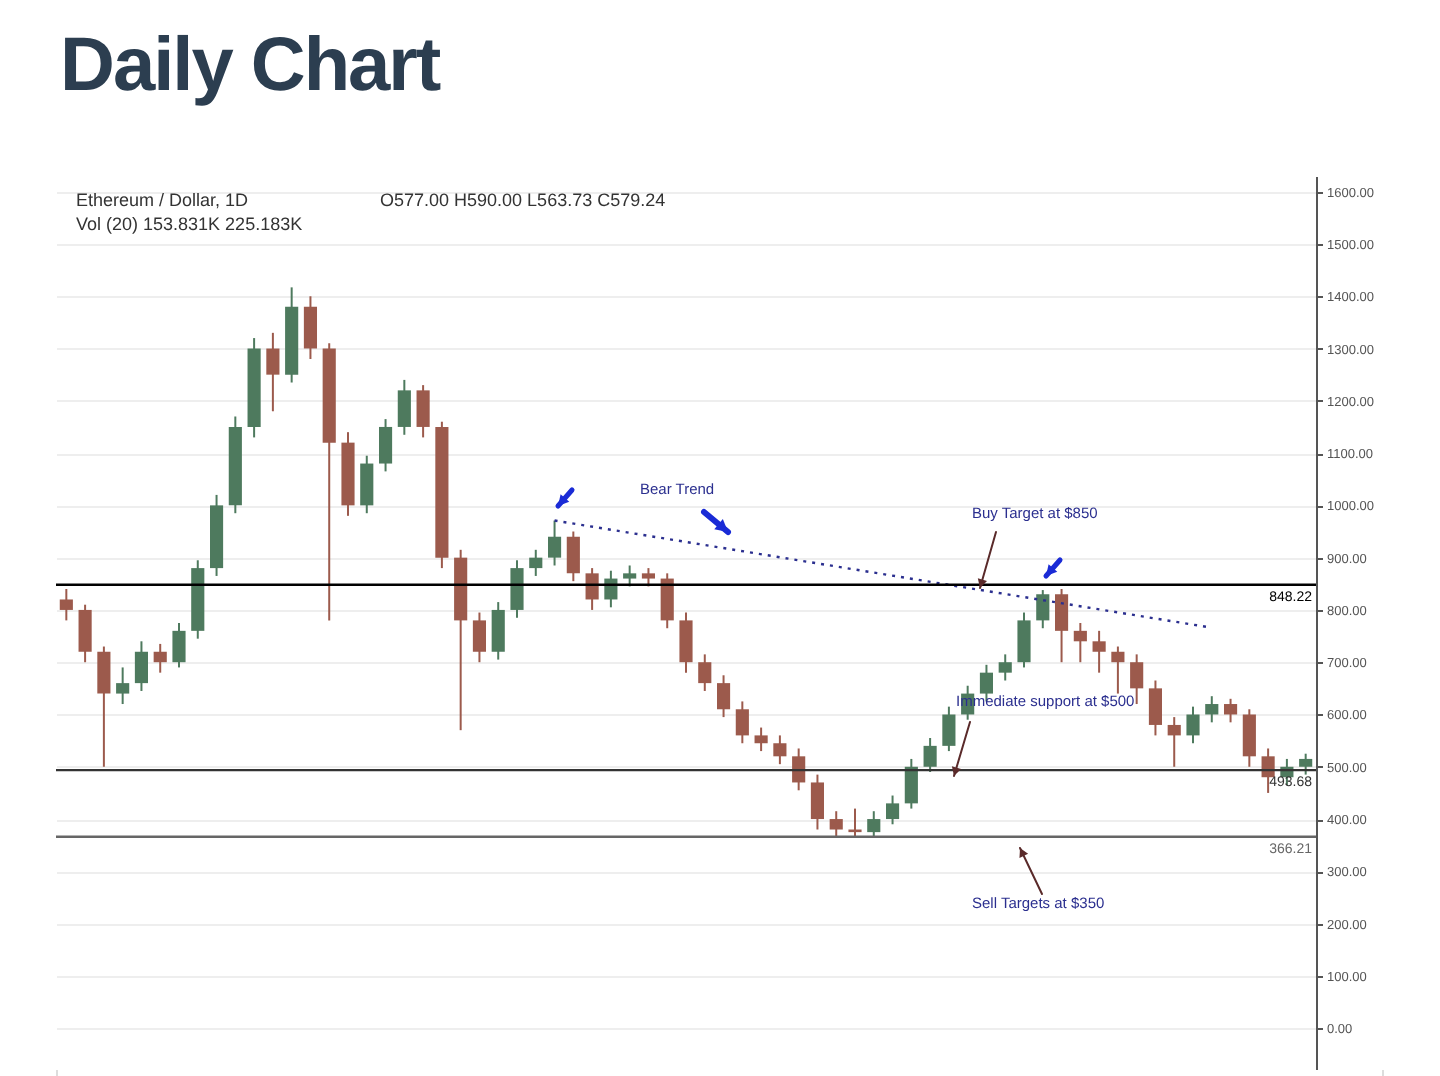  What do you see at coordinates (250, 67) in the screenshot?
I see `chart-title: Daily Chart` at bounding box center [250, 67].